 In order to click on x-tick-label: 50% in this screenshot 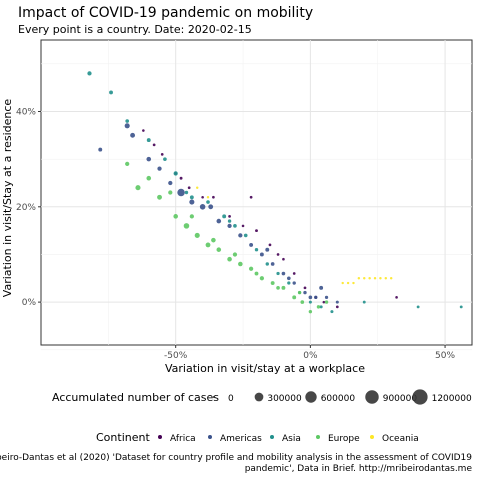, I will do `click(445, 356)`.